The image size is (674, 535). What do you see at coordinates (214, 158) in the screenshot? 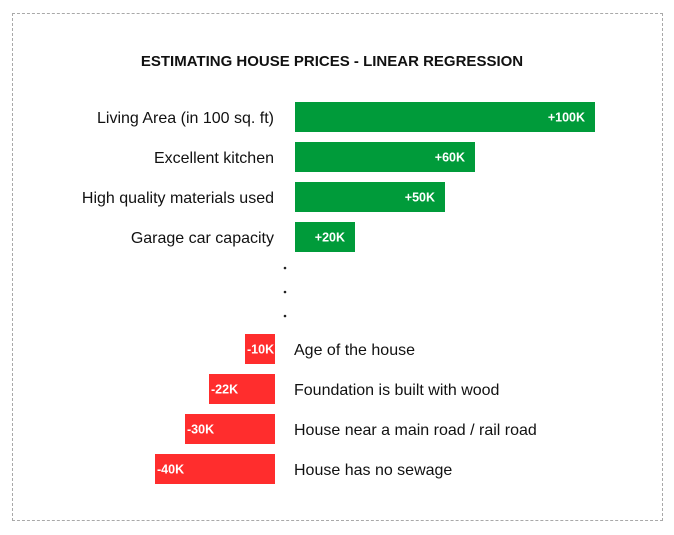
I see `category-label: Excellent kitchen` at bounding box center [214, 158].